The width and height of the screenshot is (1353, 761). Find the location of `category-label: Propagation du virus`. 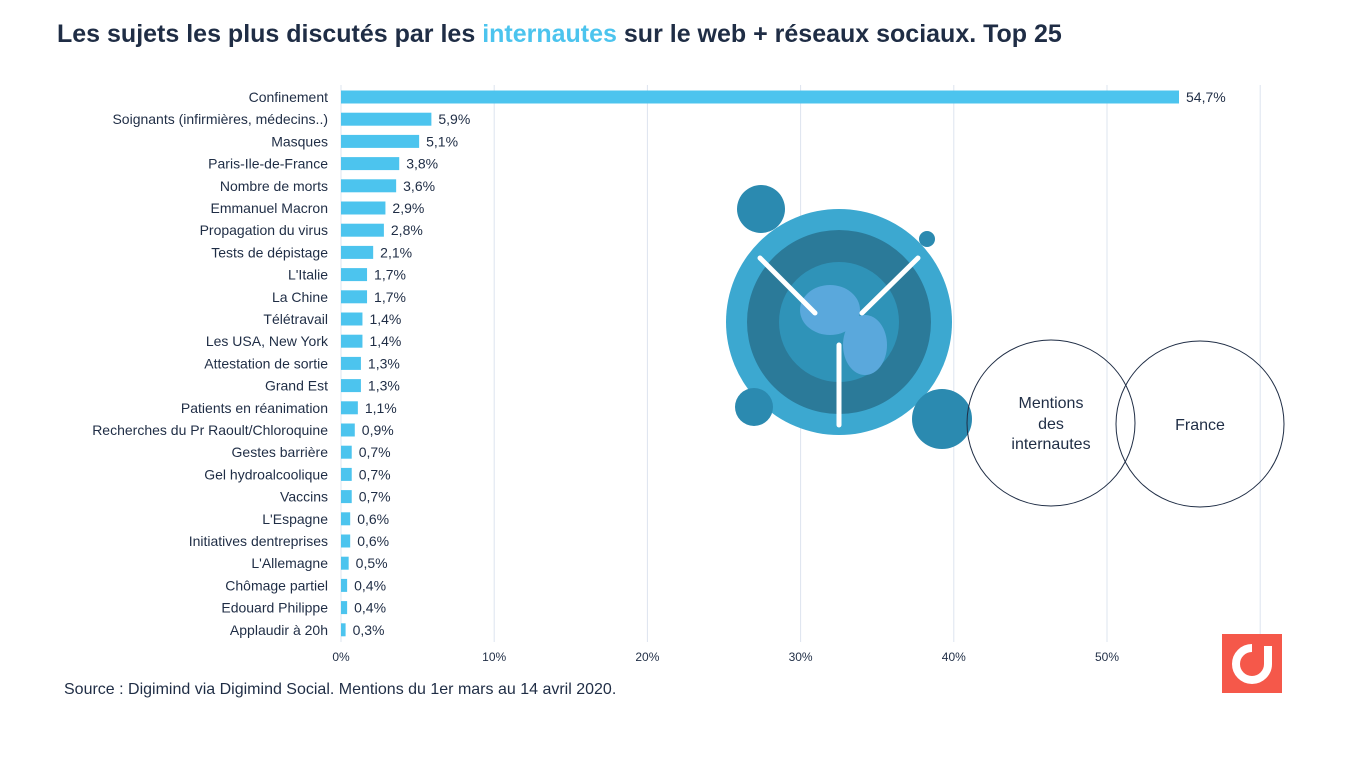

category-label: Propagation du virus is located at coordinates (264, 230).